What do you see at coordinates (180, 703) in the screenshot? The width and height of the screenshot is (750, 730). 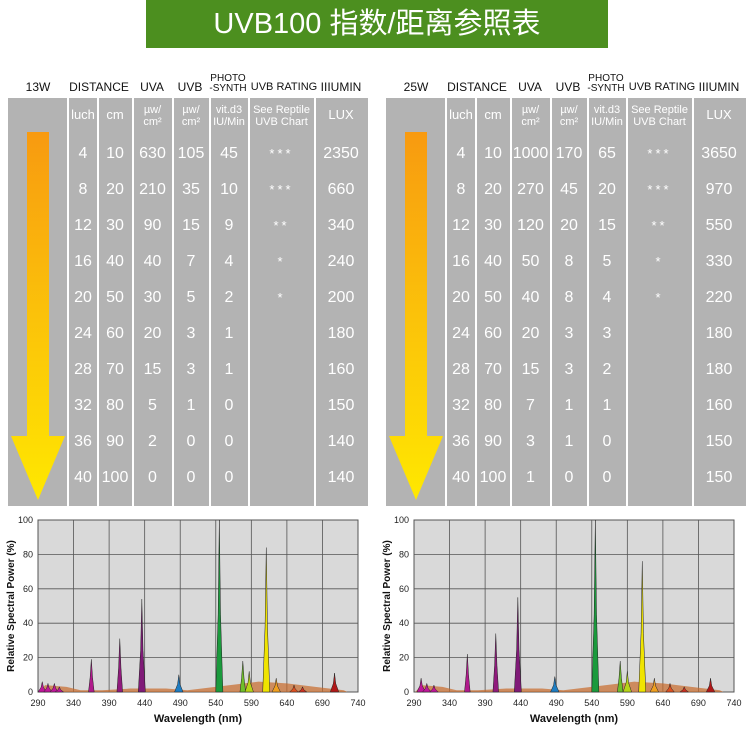 I see `x-tick-label: 490` at bounding box center [180, 703].